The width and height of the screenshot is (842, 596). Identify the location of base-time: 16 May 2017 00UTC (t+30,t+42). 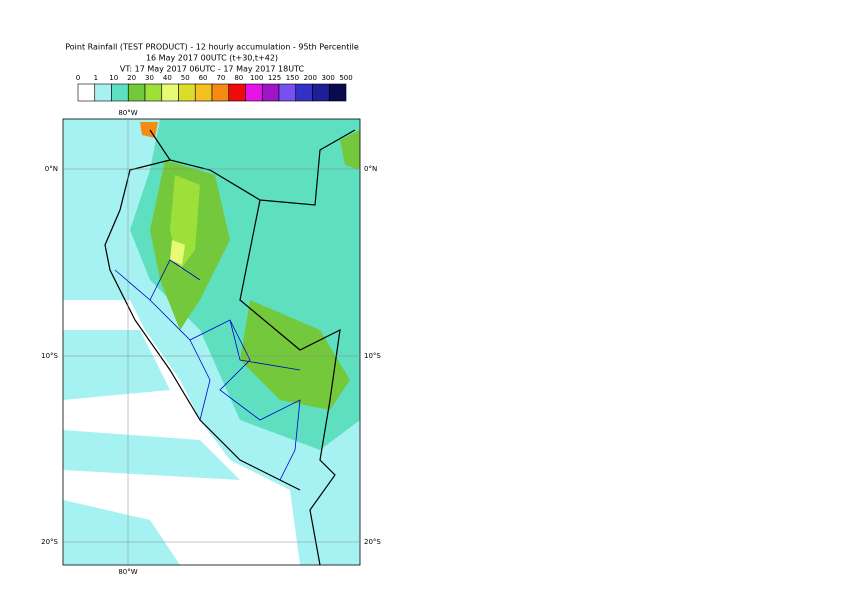
(212, 58).